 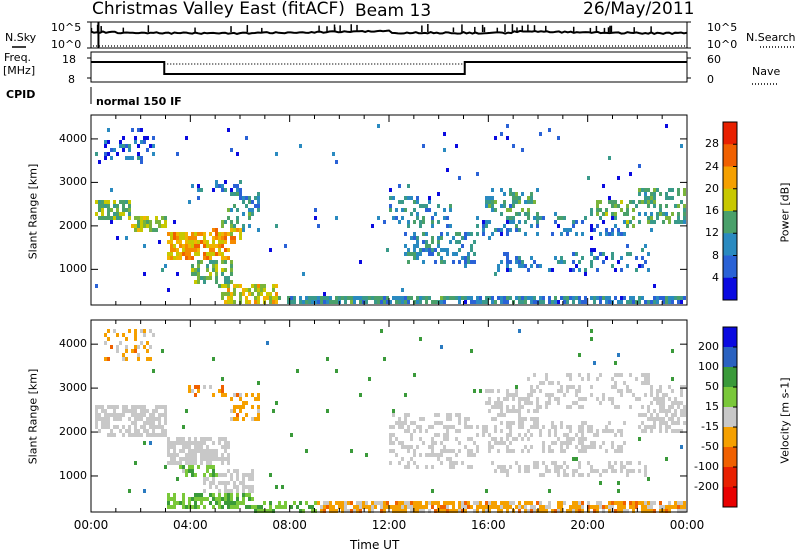 I want to click on velocity-colorbar-label: Velocity [m s-1], so click(x=785, y=420).